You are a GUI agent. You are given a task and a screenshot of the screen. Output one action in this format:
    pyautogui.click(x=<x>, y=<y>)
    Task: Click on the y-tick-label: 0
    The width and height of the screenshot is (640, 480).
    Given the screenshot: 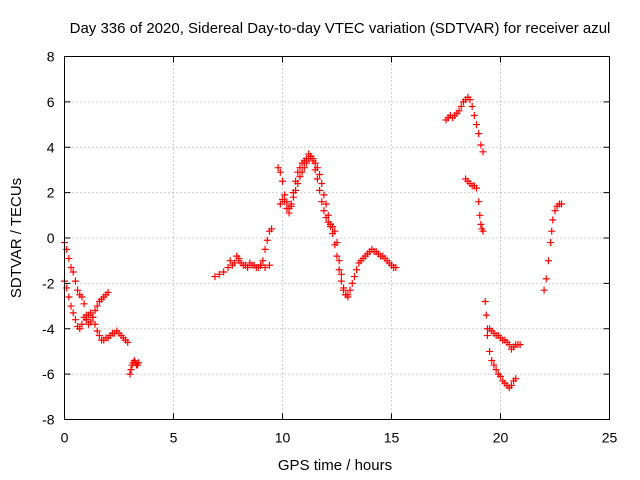 What is the action you would take?
    pyautogui.click(x=51, y=238)
    